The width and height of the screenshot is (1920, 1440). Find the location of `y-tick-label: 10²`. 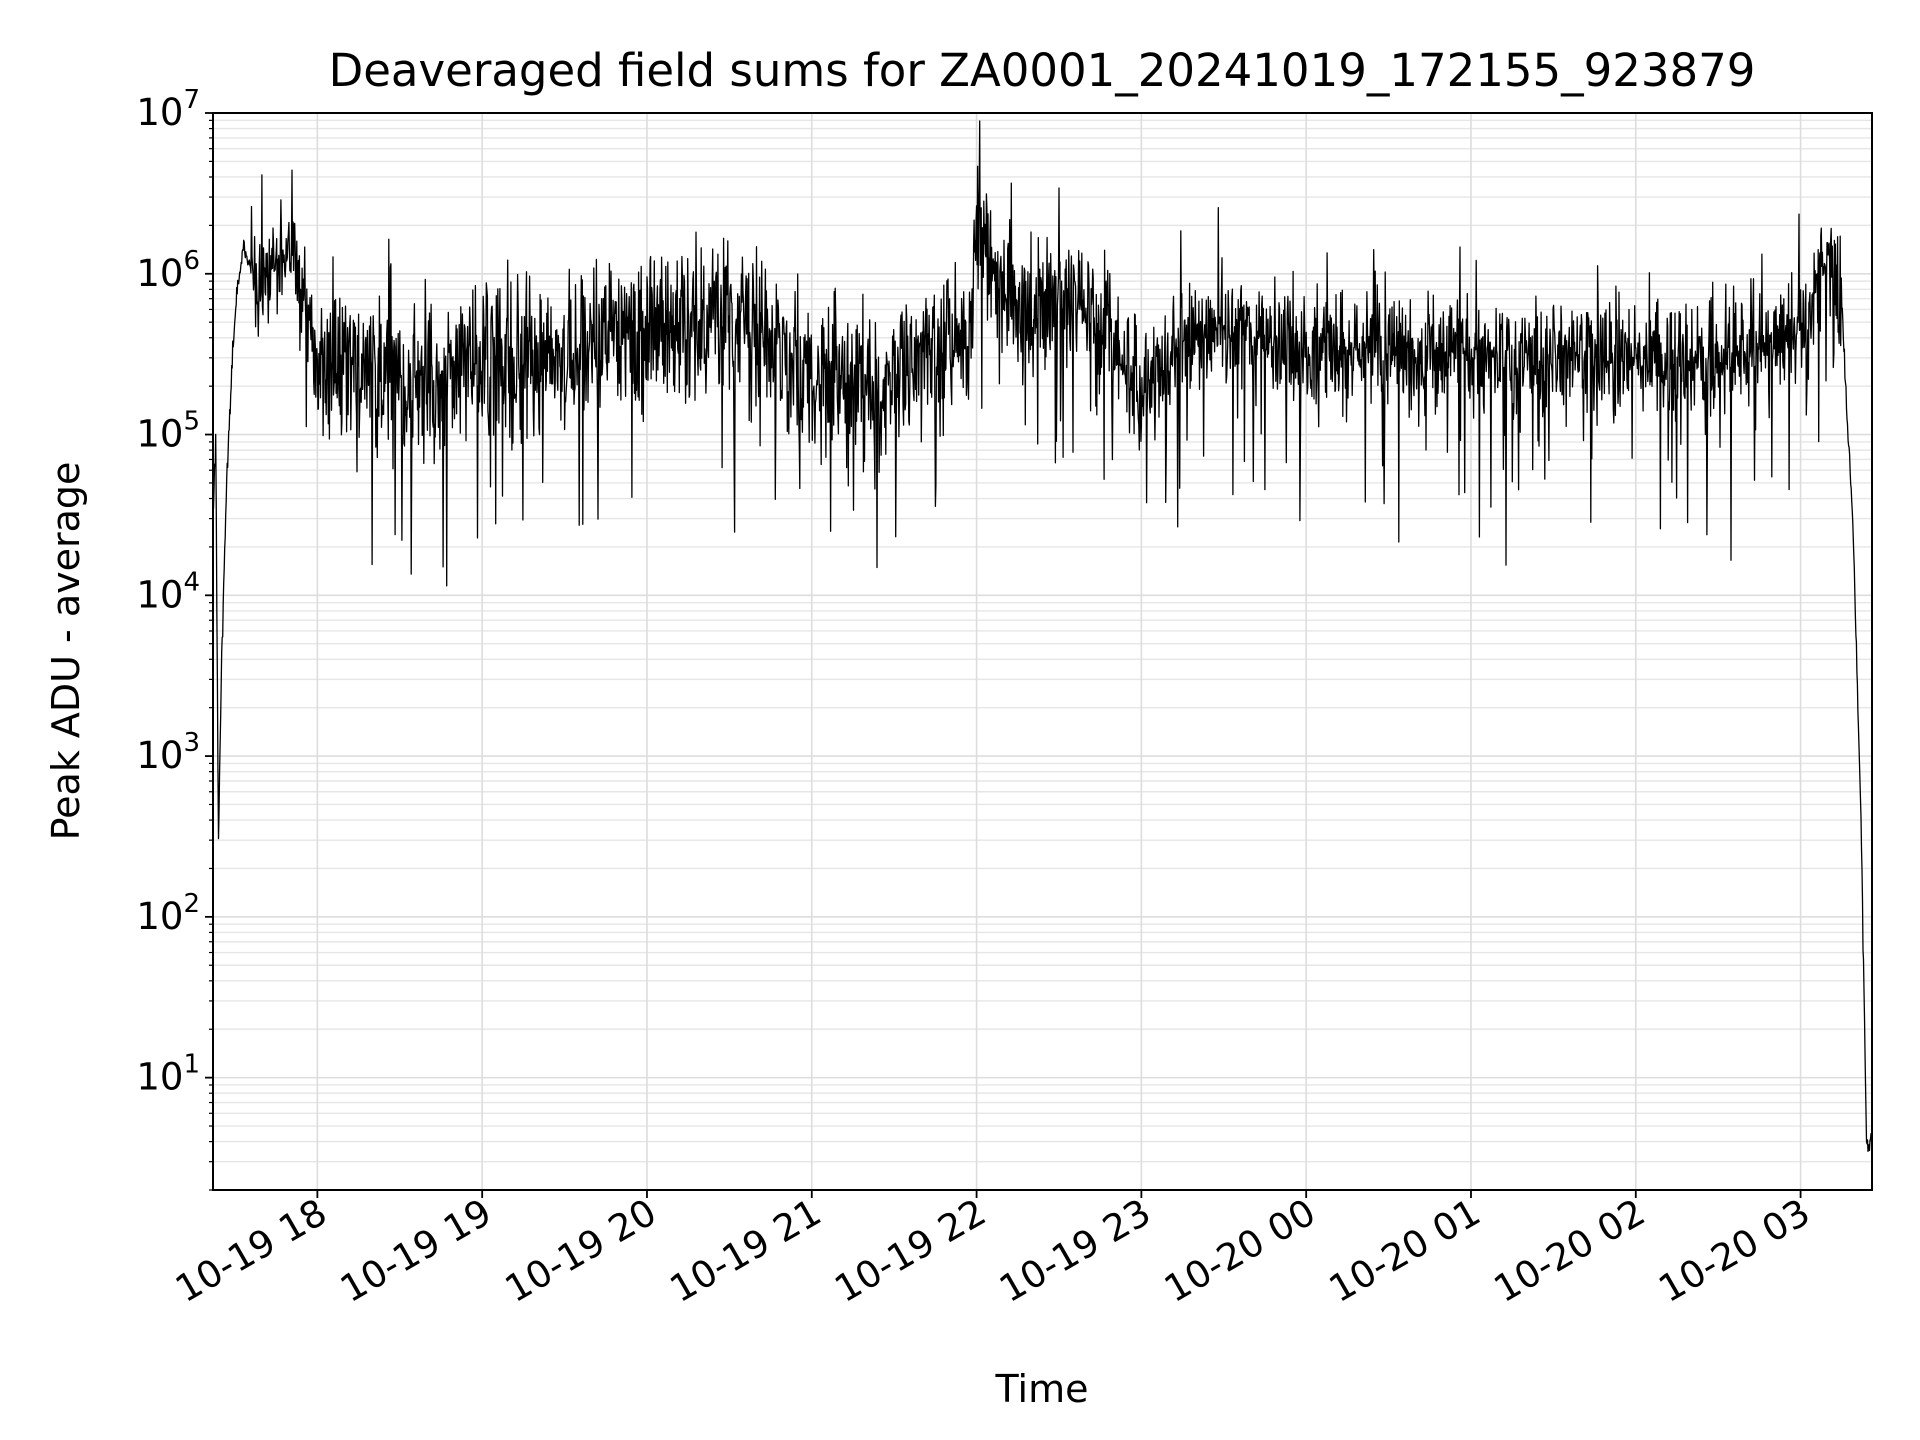

y-tick-label: 10² is located at coordinates (168, 913).